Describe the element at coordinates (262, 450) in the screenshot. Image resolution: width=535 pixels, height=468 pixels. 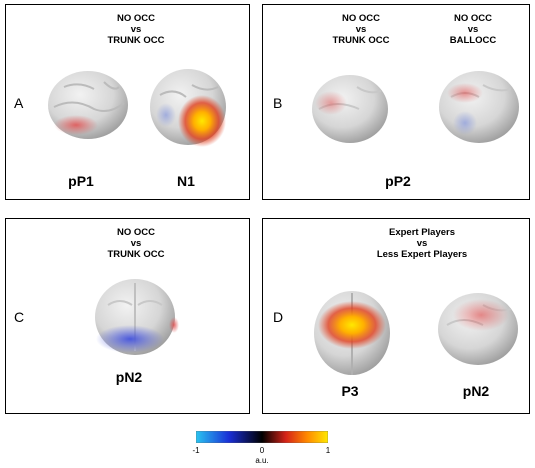
I see `colorbar-tick-mid: 0` at that location.